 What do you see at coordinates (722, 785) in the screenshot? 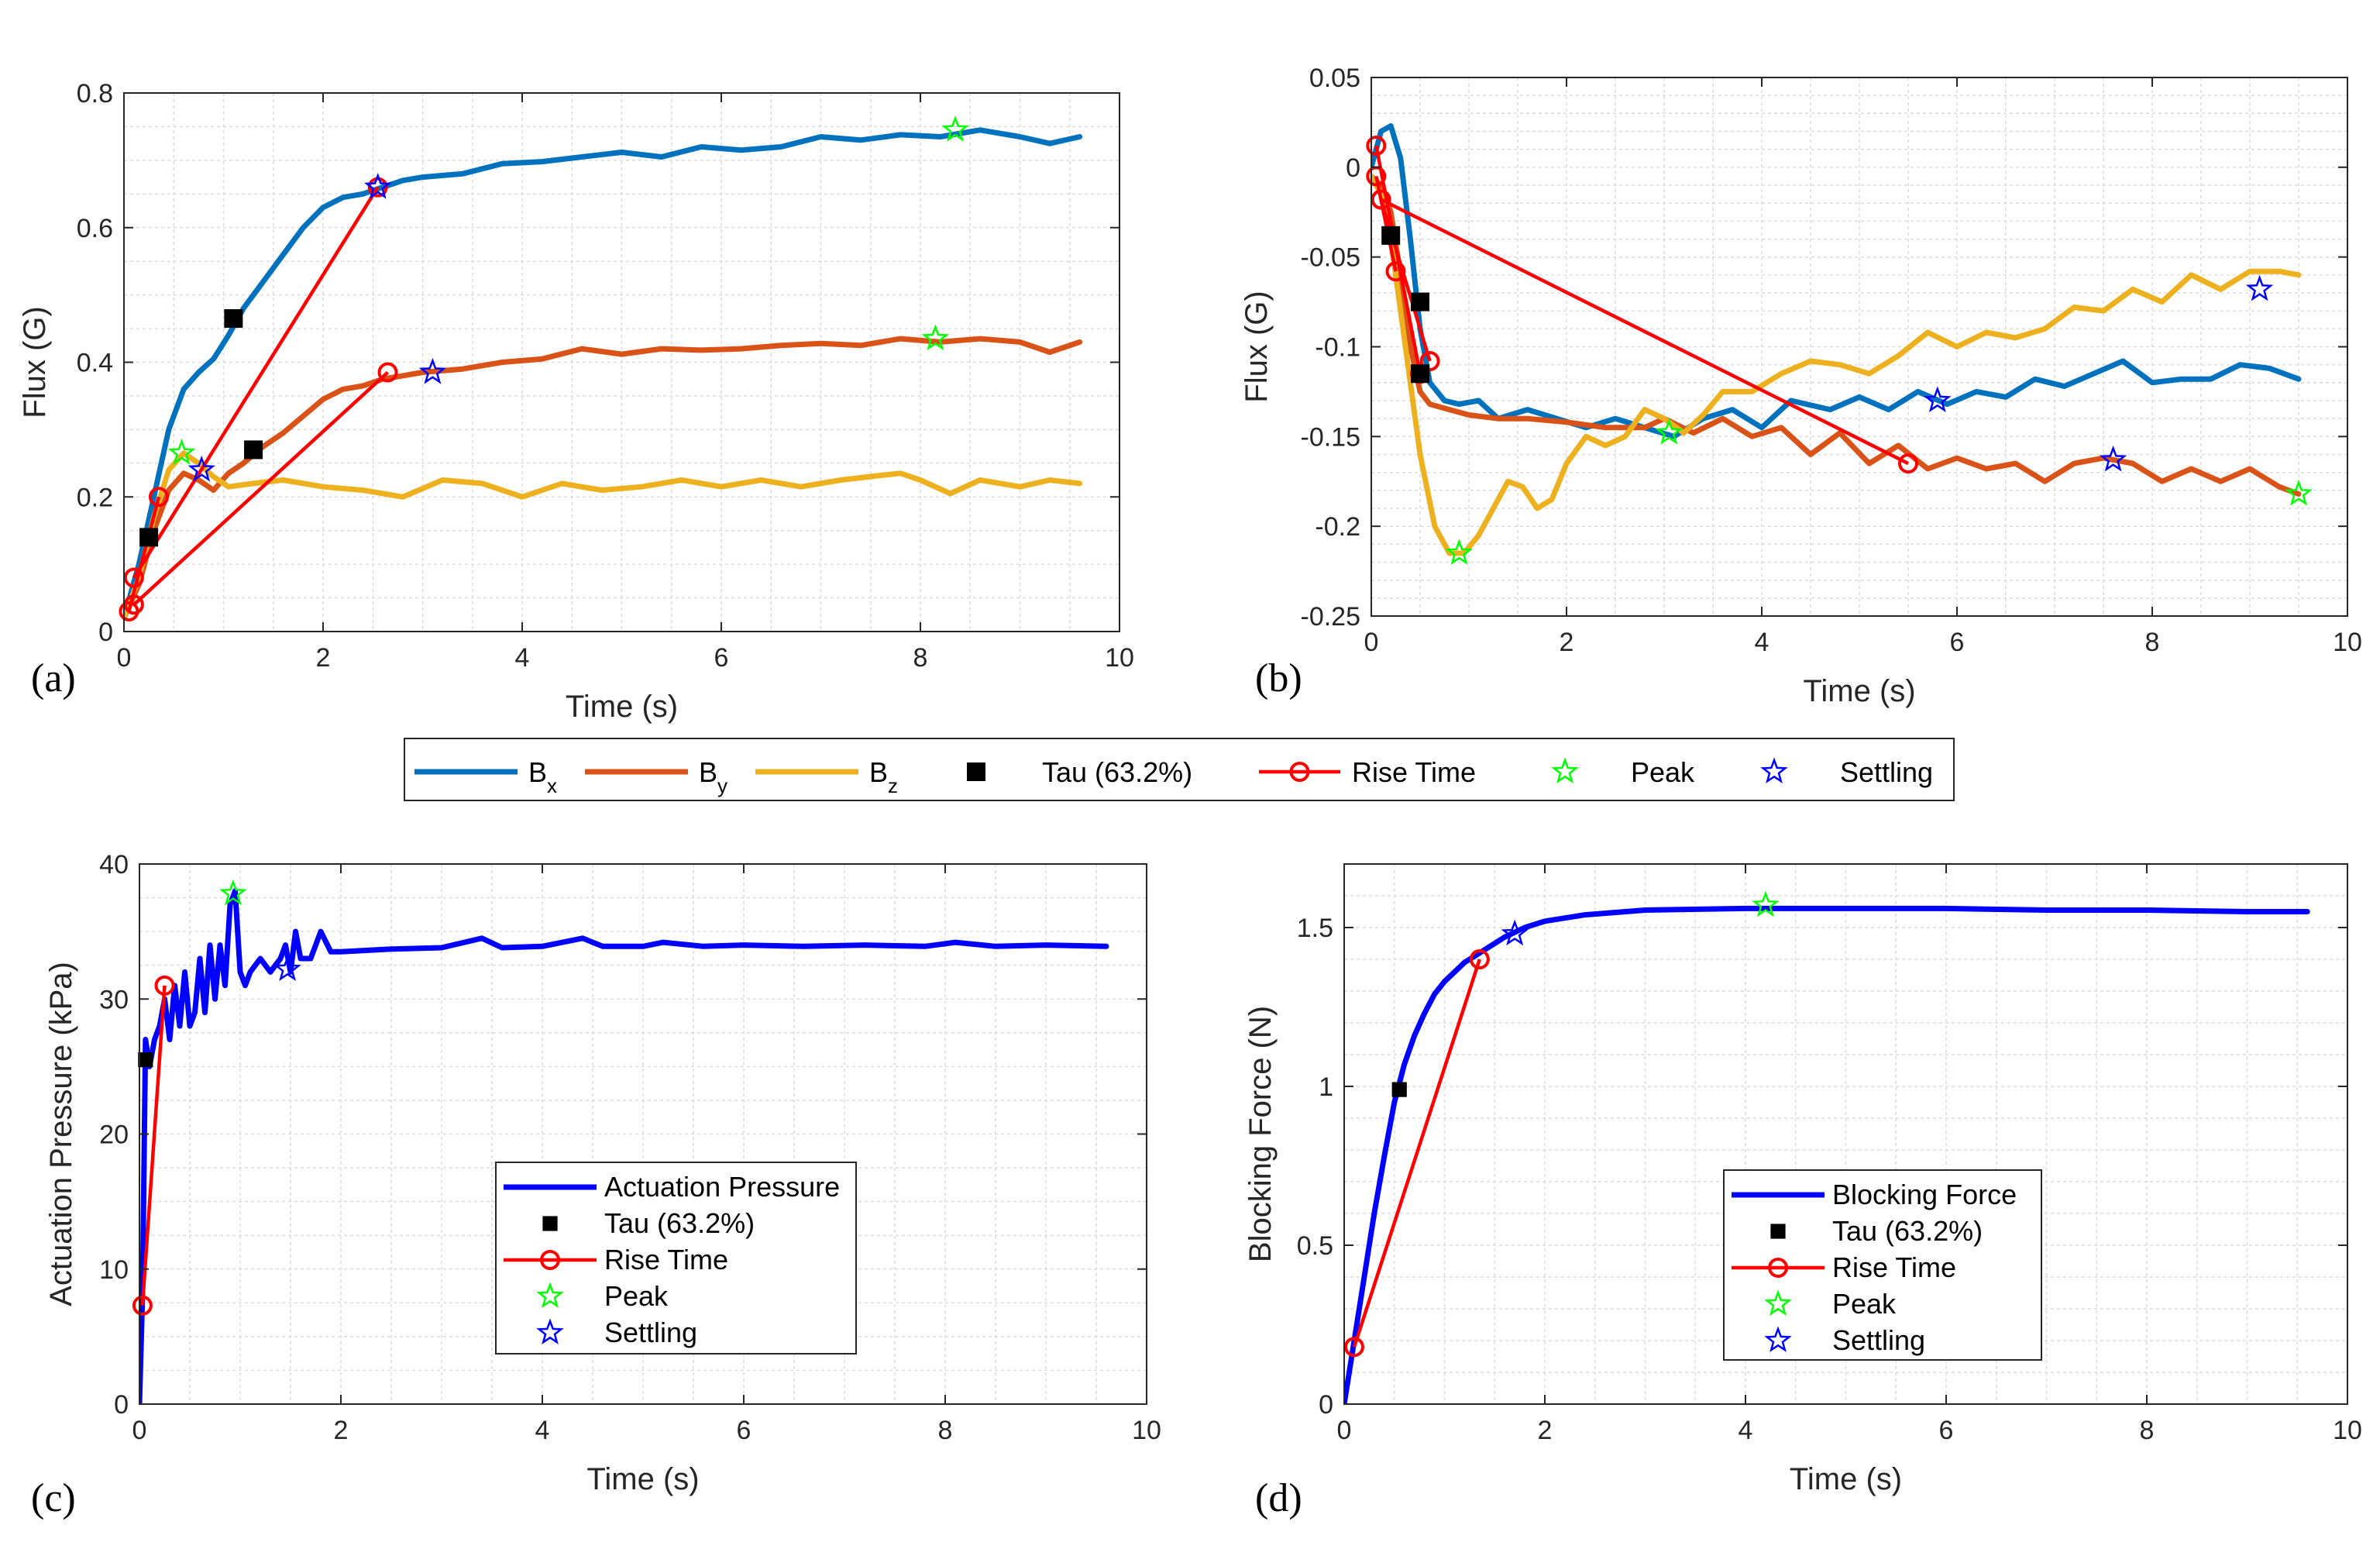
I see `legend-label-sub: y` at bounding box center [722, 785].